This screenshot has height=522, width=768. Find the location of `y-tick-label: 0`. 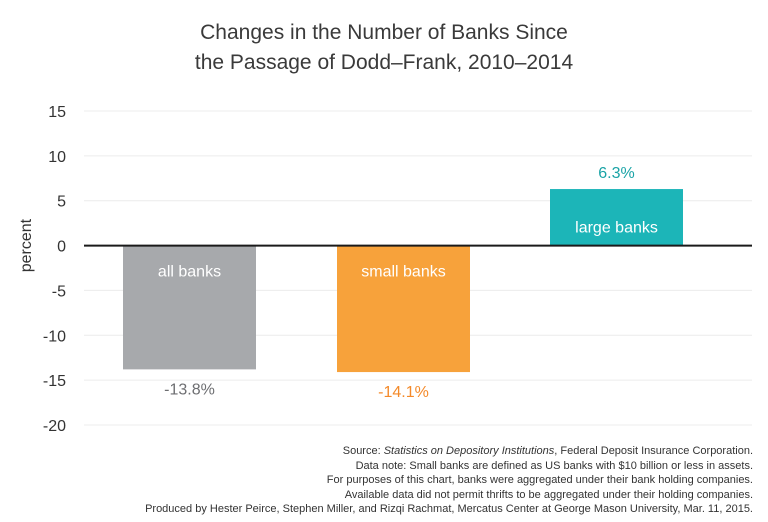

y-tick-label: 0 is located at coordinates (61, 247).